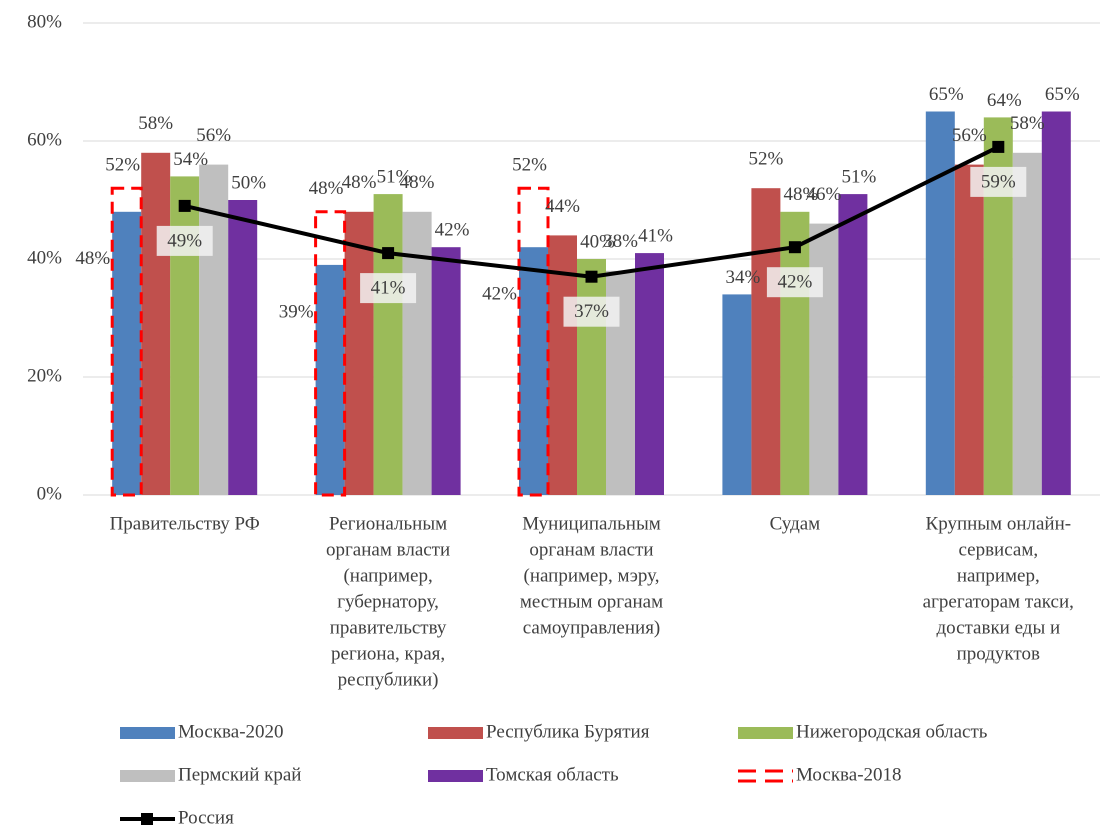  Describe the element at coordinates (823, 194) in the screenshot. I see `data-label: 46%` at that location.